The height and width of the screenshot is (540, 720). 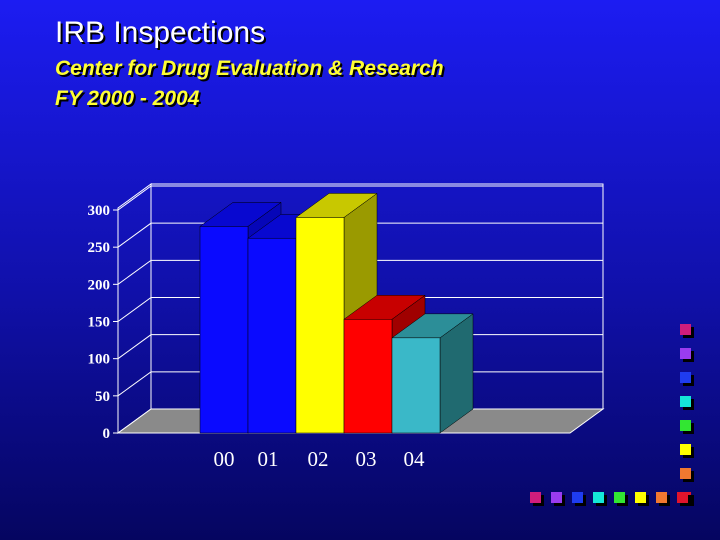 I want to click on slide-subtitle-years: FY 2000 - 2004, so click(x=127, y=98).